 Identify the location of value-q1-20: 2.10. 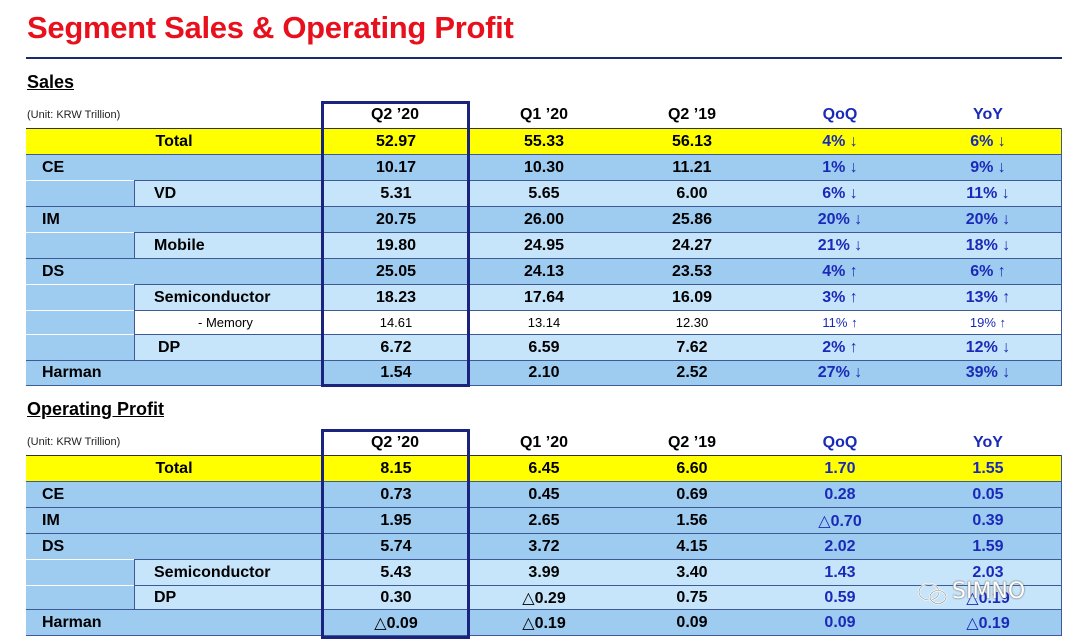
(544, 372).